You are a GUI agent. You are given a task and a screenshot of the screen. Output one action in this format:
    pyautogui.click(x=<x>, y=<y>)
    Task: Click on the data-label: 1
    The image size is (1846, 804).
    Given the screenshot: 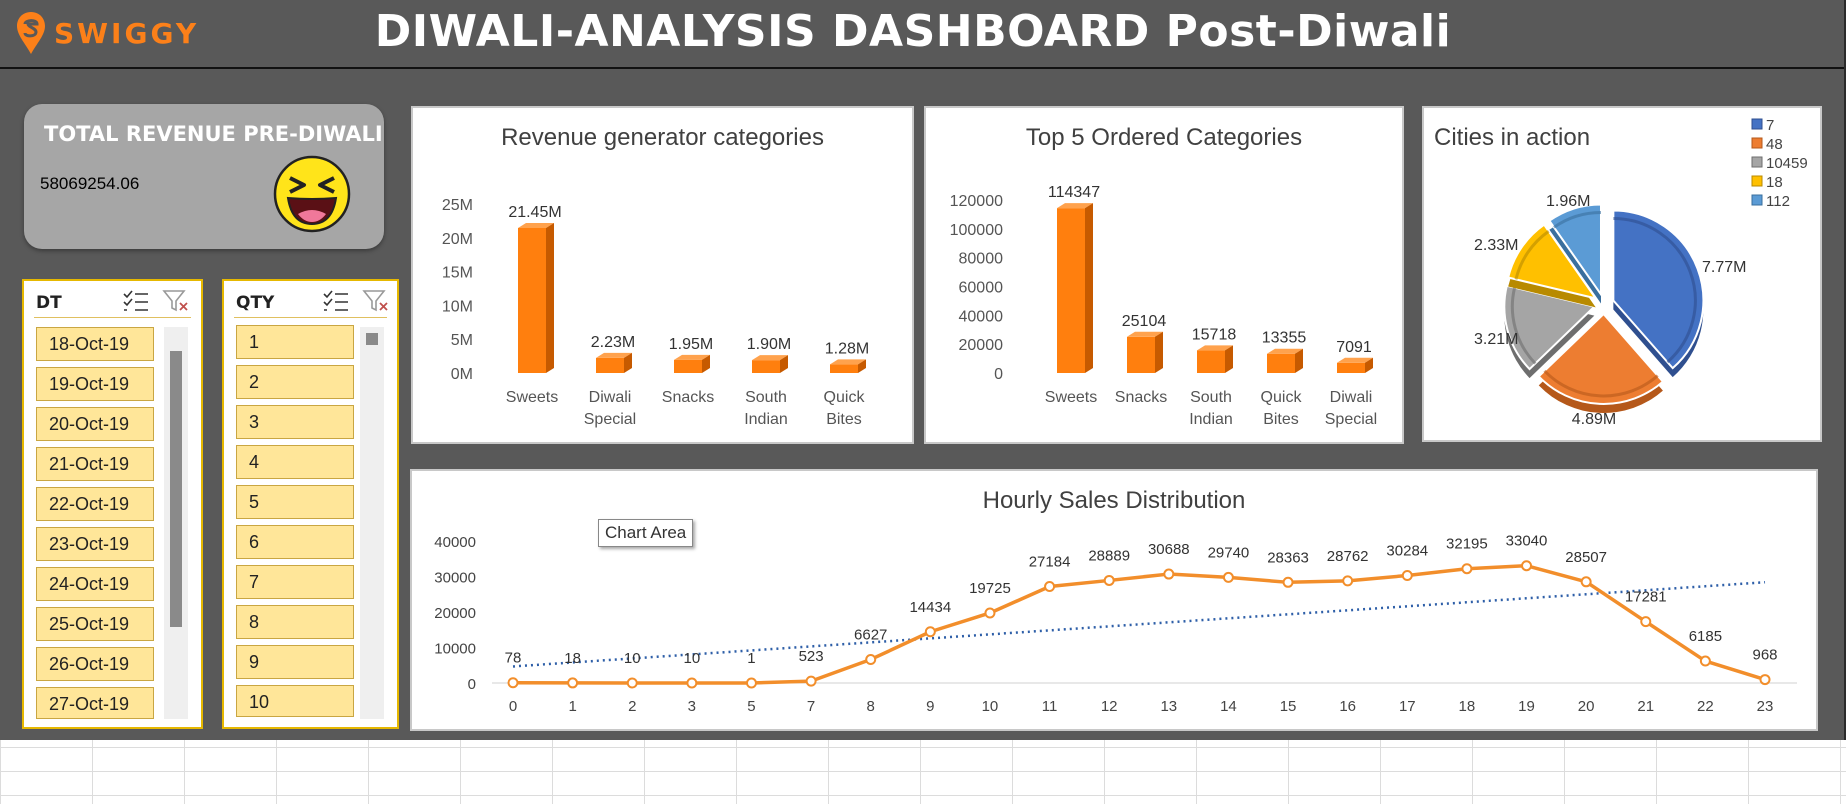 What is the action you would take?
    pyautogui.click(x=751, y=658)
    